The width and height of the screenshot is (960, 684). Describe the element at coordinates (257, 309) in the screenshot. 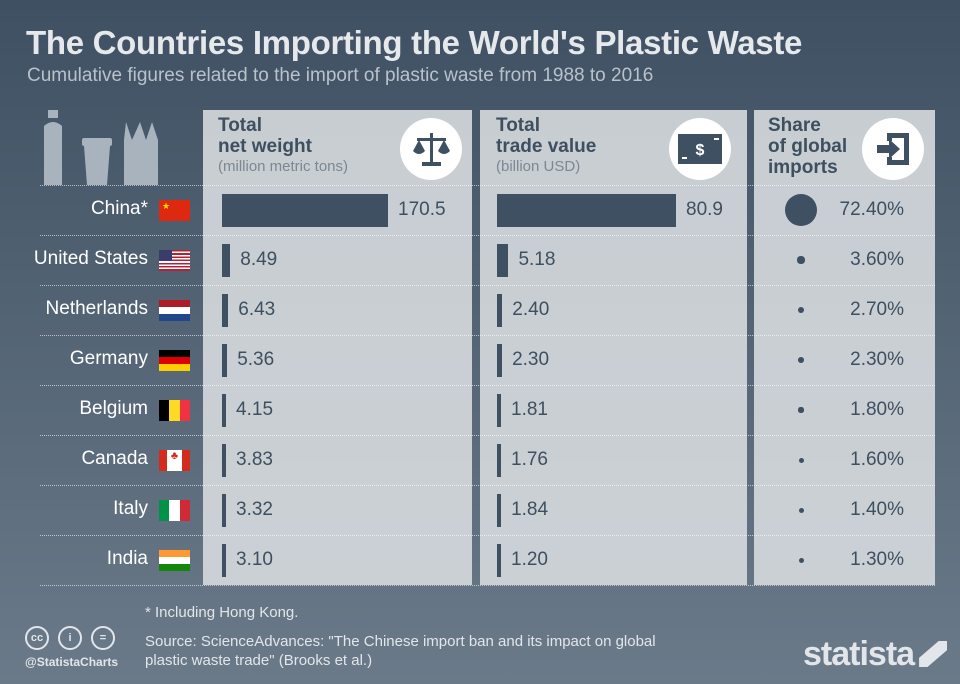

I see `weight-value: 6.43` at that location.